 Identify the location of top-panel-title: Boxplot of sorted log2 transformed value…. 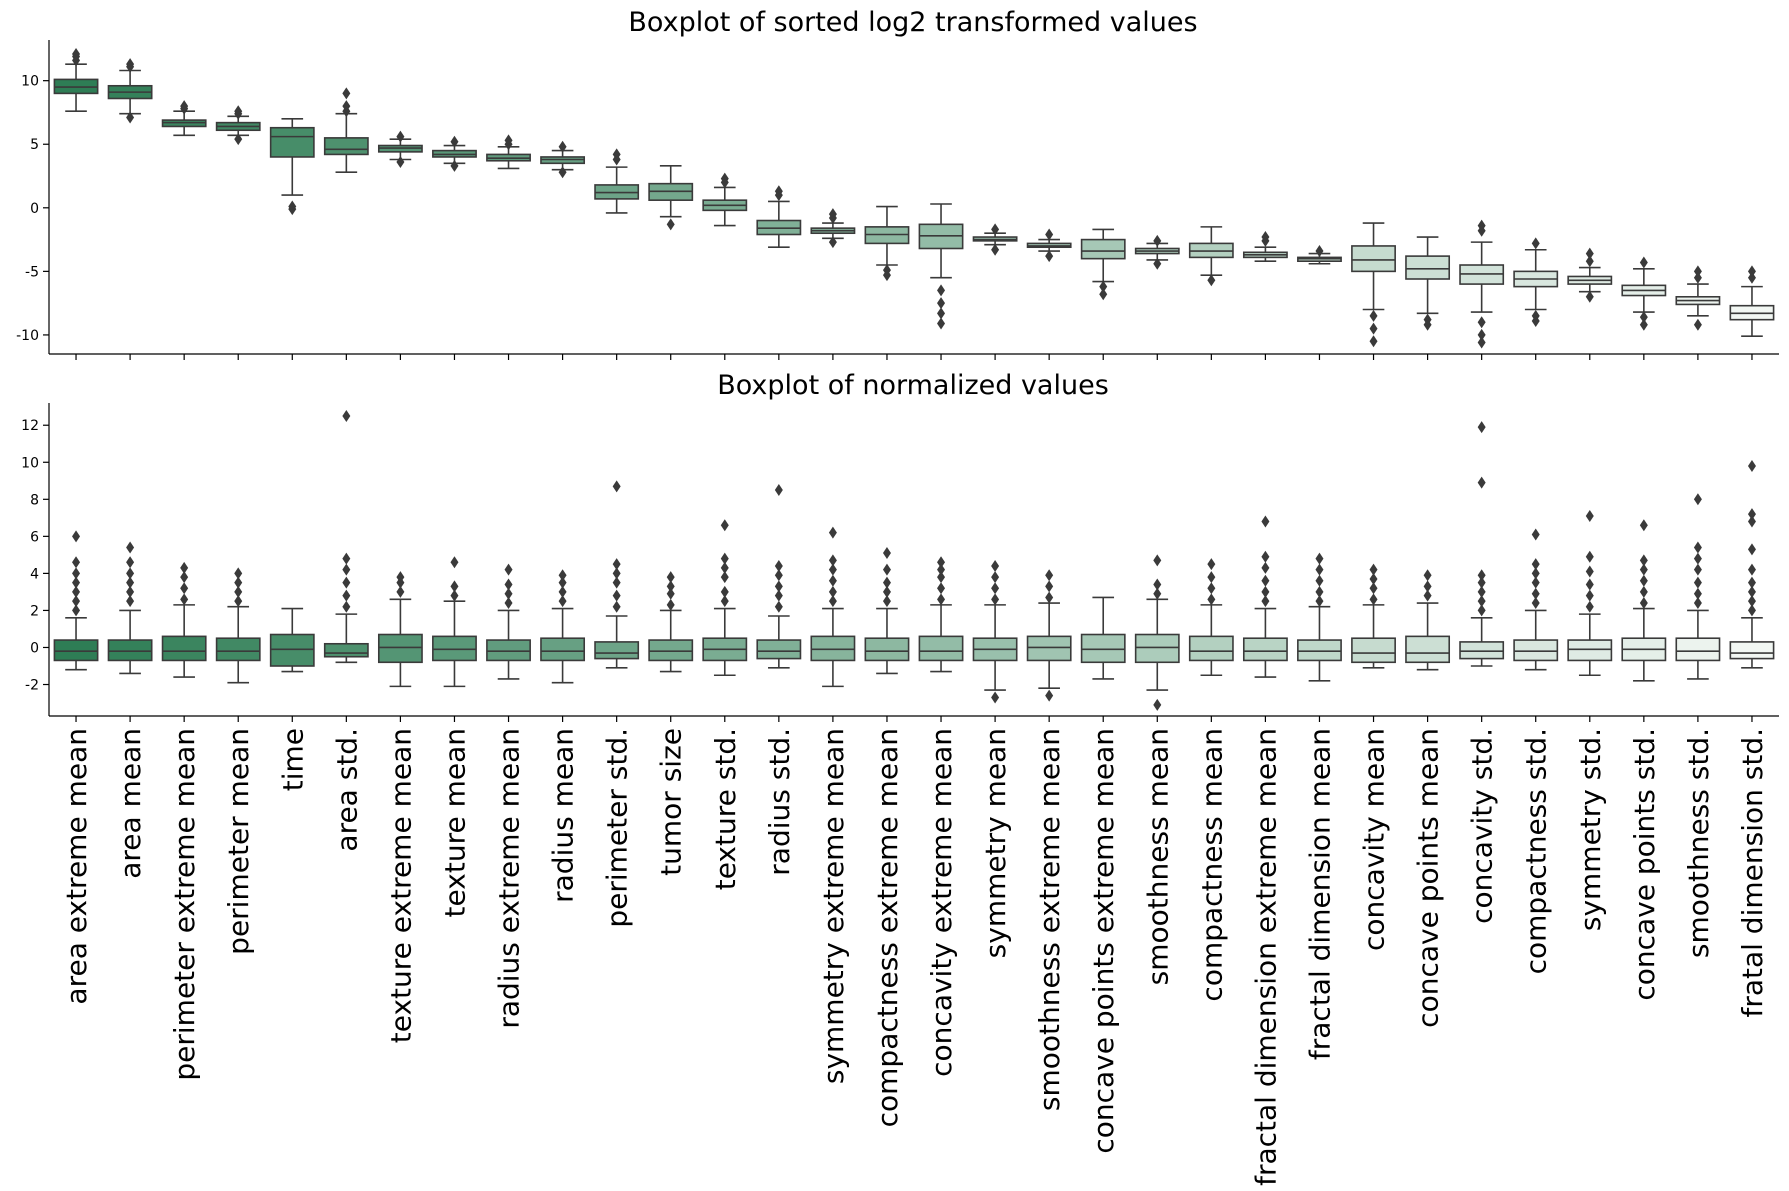
(912, 22).